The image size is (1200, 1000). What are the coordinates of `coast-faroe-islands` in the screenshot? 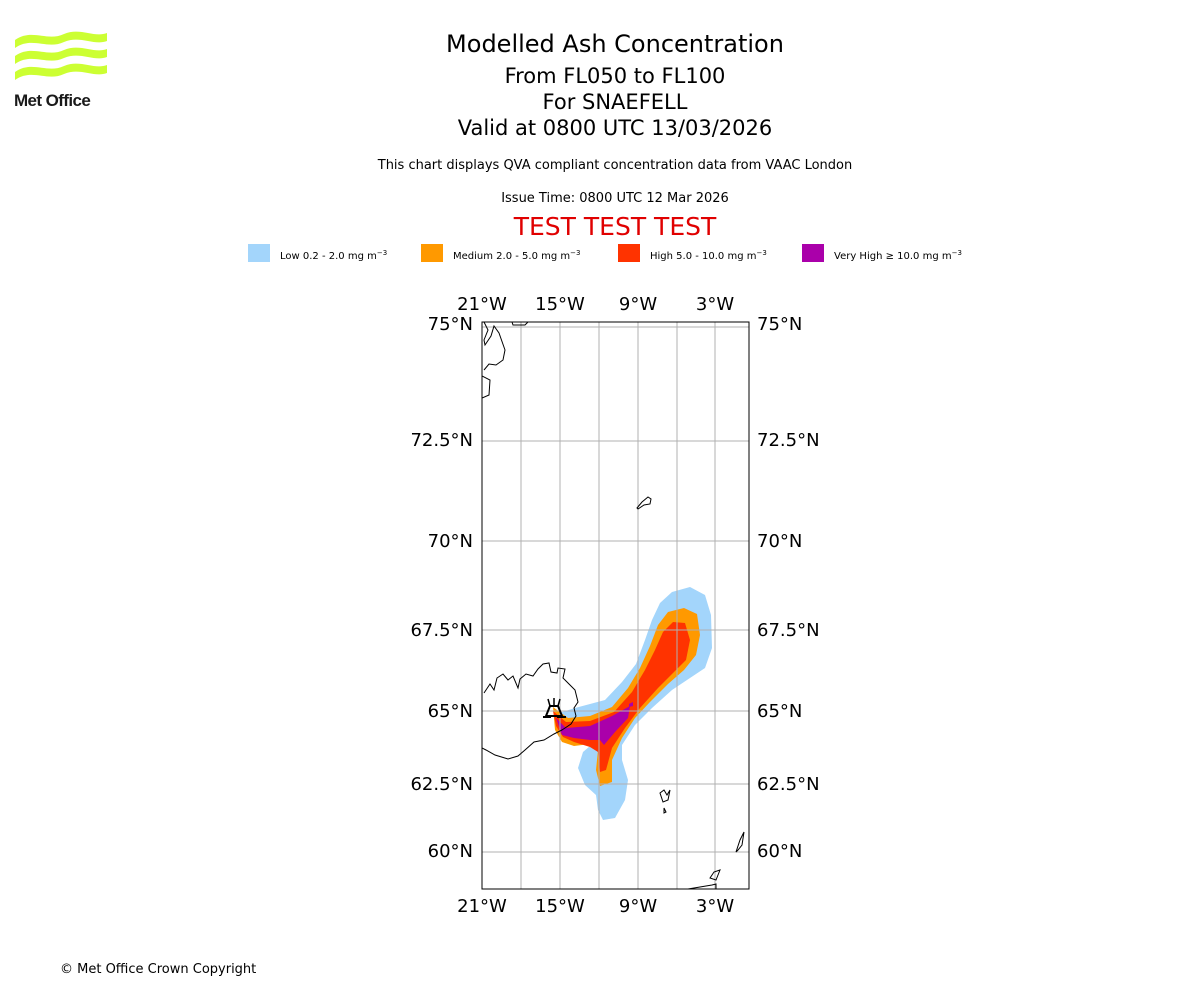 It's located at (665, 801).